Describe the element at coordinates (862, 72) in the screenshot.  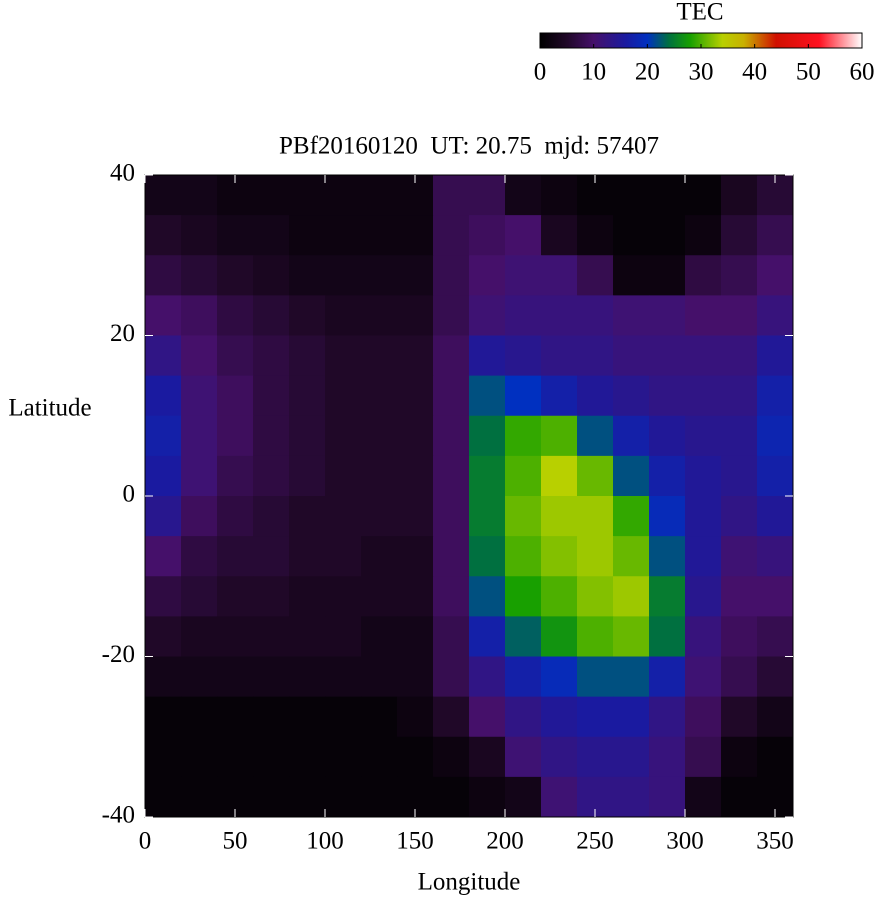
I see `colorbar-tick-label: 60` at that location.